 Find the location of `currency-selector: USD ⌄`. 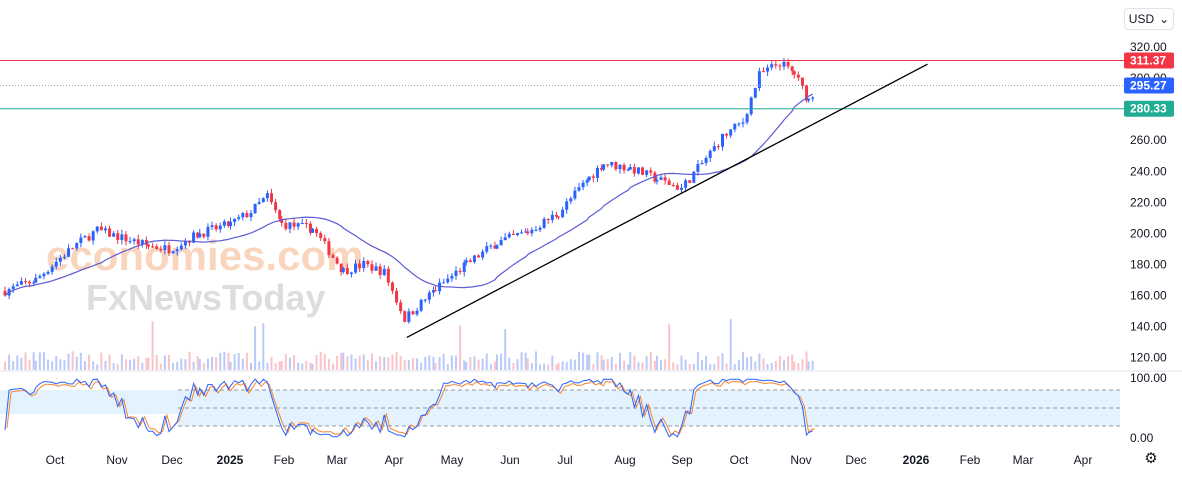

currency-selector: USD ⌄ is located at coordinates (1149, 19).